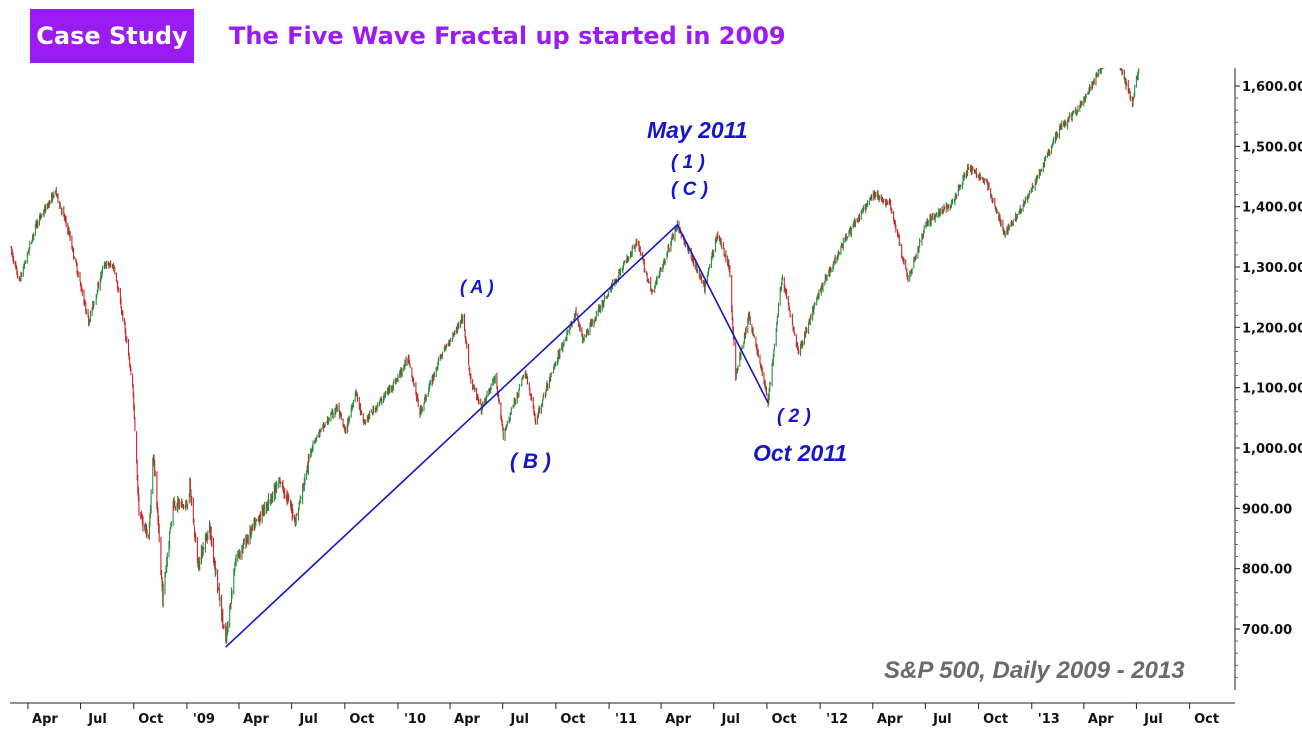  I want to click on y-tick-label: 1,500.00, so click(1272, 147).